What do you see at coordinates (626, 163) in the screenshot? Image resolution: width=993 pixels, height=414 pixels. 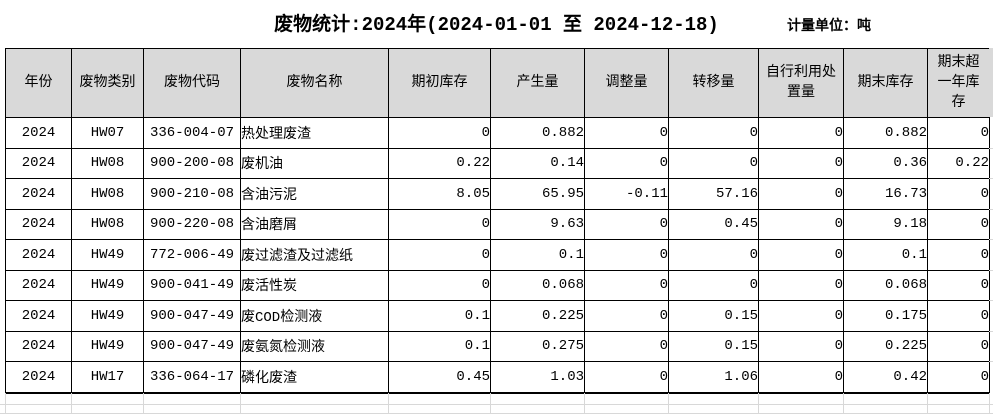 I see `cell-r1-c6: 0` at bounding box center [626, 163].